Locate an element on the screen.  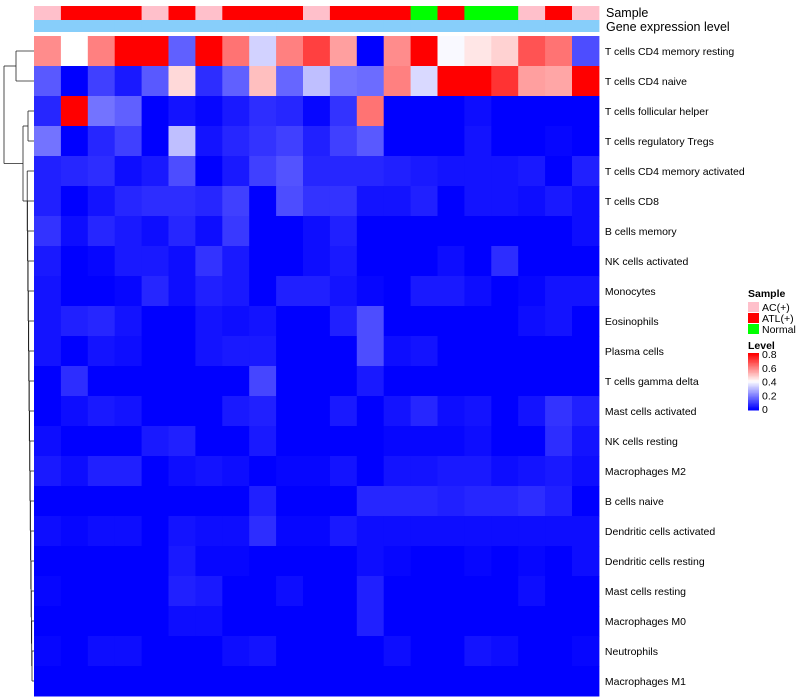
row-label: Eosinophils is located at coordinates (632, 322).